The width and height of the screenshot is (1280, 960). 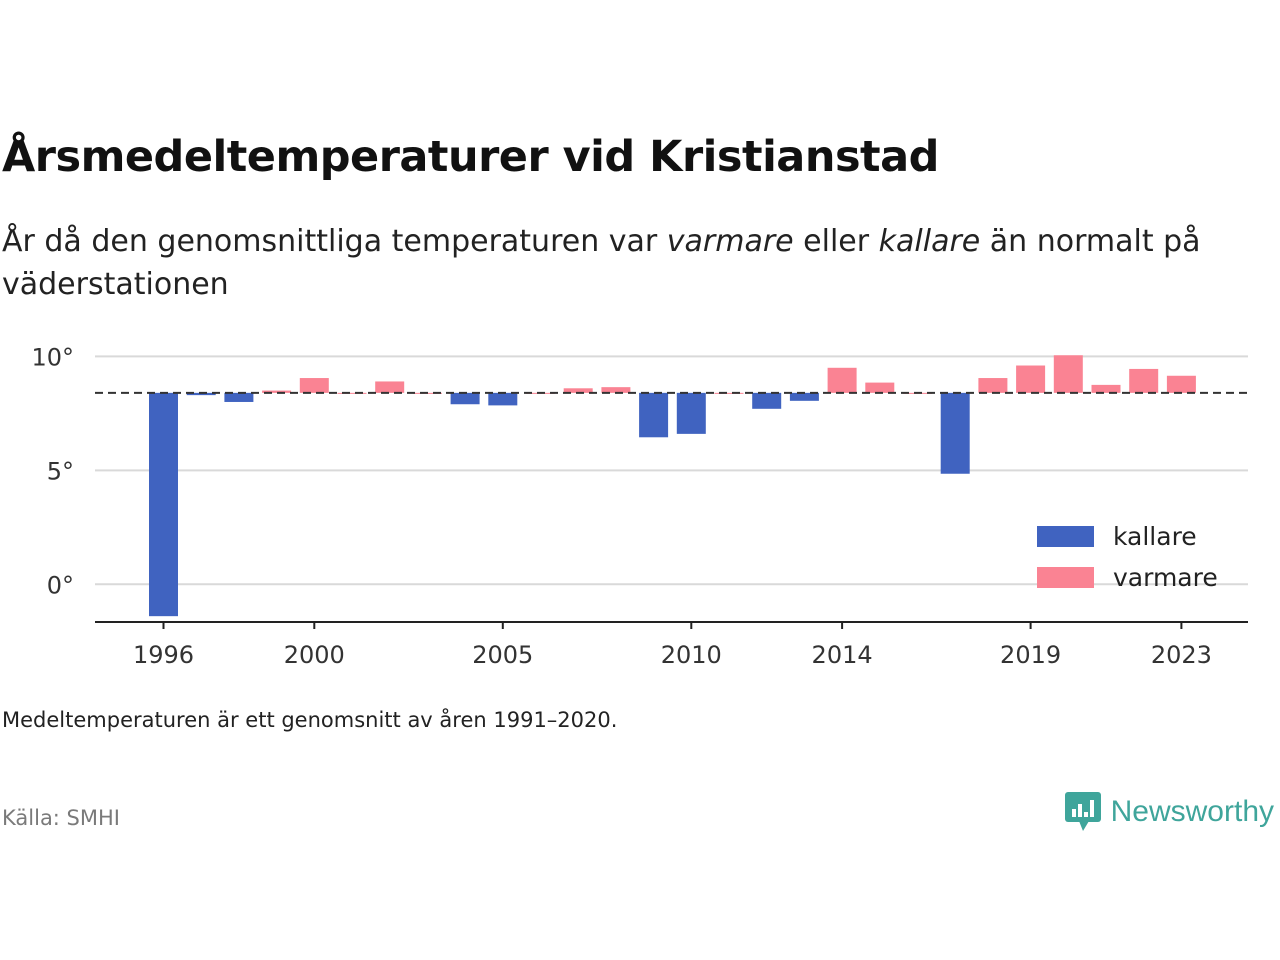 What do you see at coordinates (52, 357) in the screenshot?
I see `y-tick-label: 10°` at bounding box center [52, 357].